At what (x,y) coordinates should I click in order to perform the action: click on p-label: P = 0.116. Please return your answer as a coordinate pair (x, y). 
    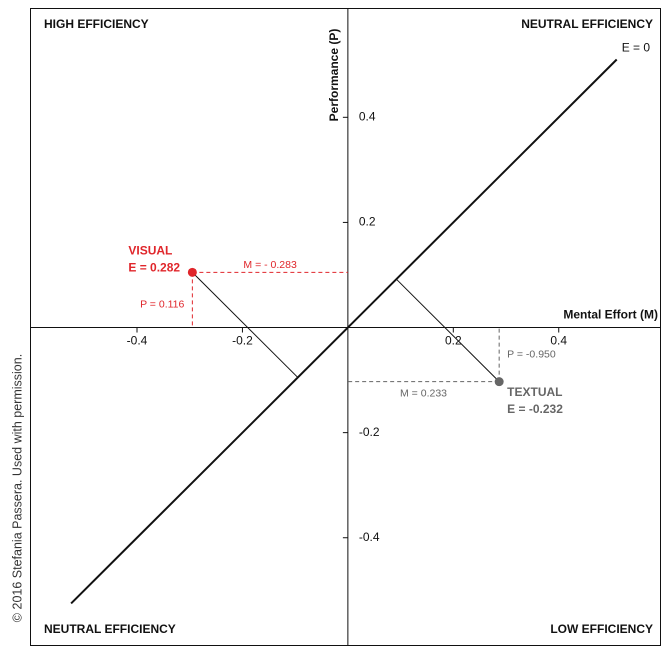
    Looking at the image, I should click on (162, 305).